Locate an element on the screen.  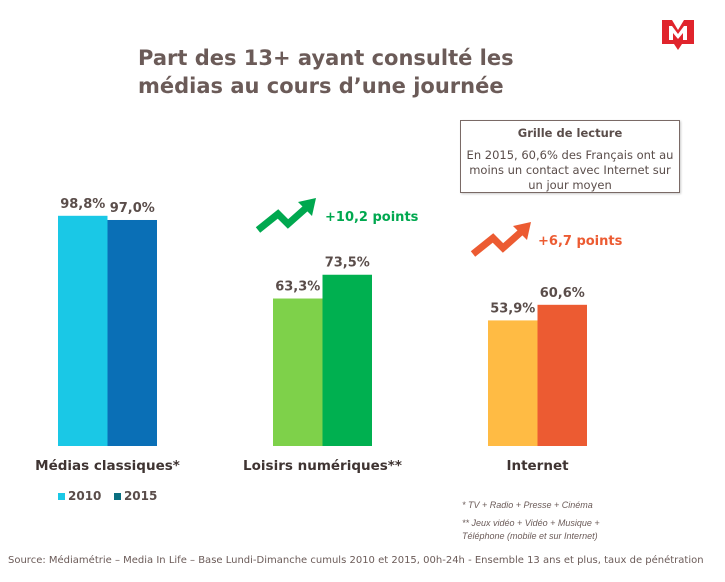
data-label: 60,6% is located at coordinates (562, 293).